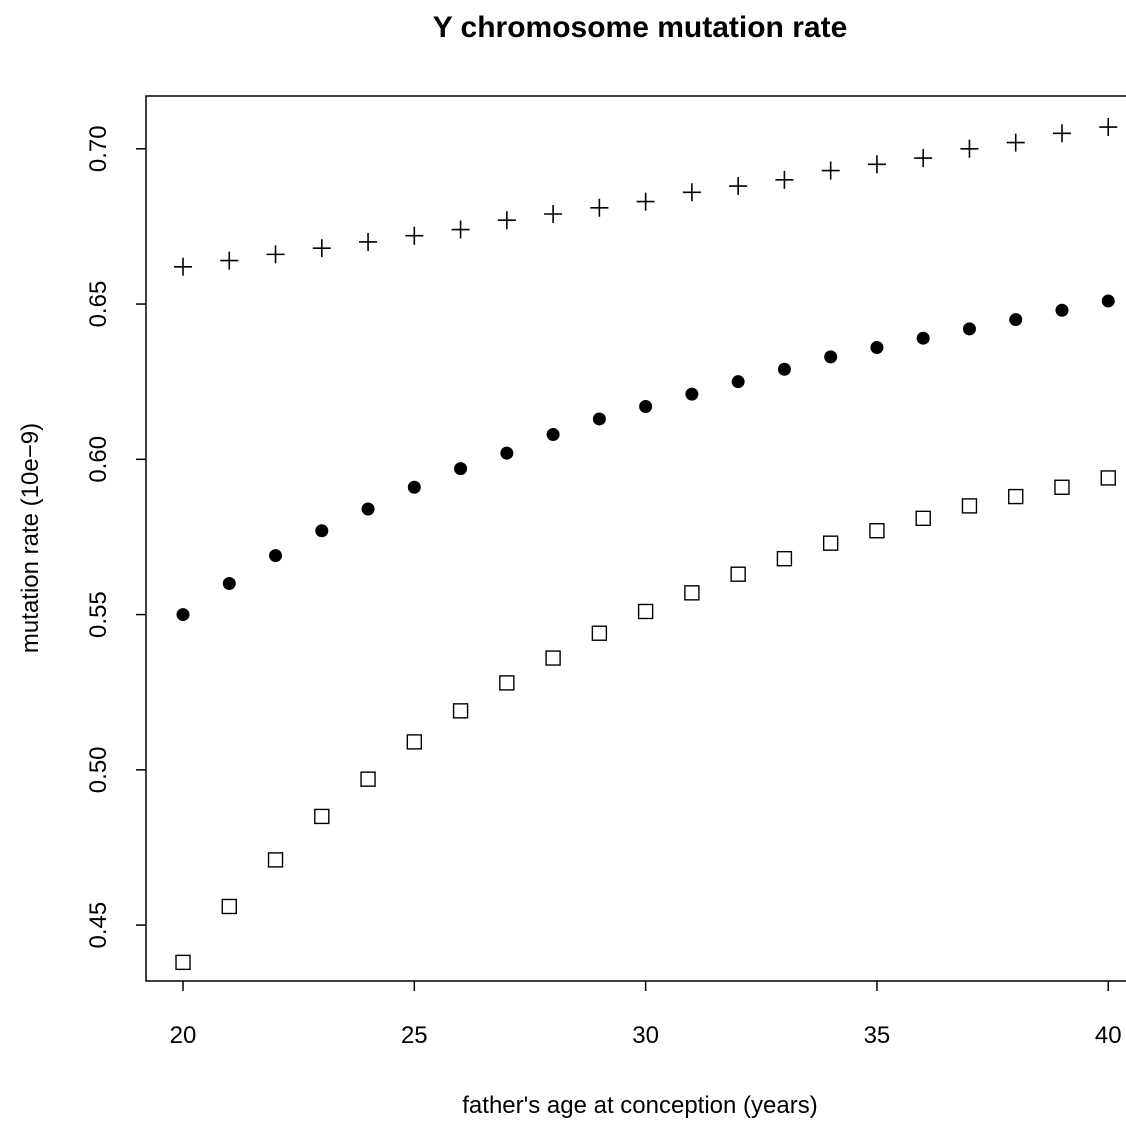 This screenshot has width=1126, height=1122. I want to click on x-tick-label: 25, so click(414, 1035).